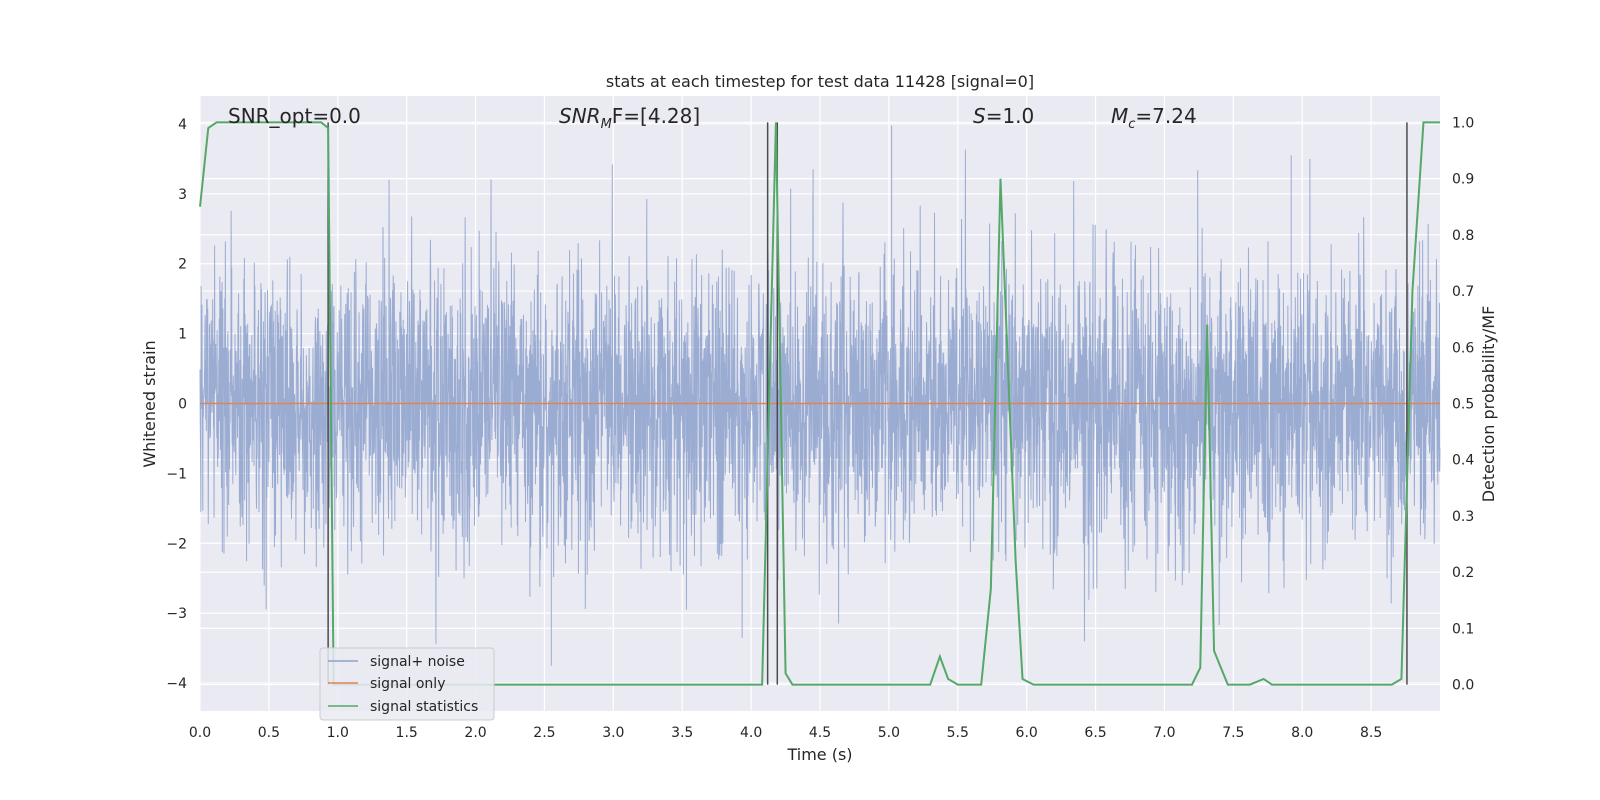 The width and height of the screenshot is (1600, 800). Describe the element at coordinates (424, 707) in the screenshot. I see `legend-label-signal-statistics: signal statistics` at that location.